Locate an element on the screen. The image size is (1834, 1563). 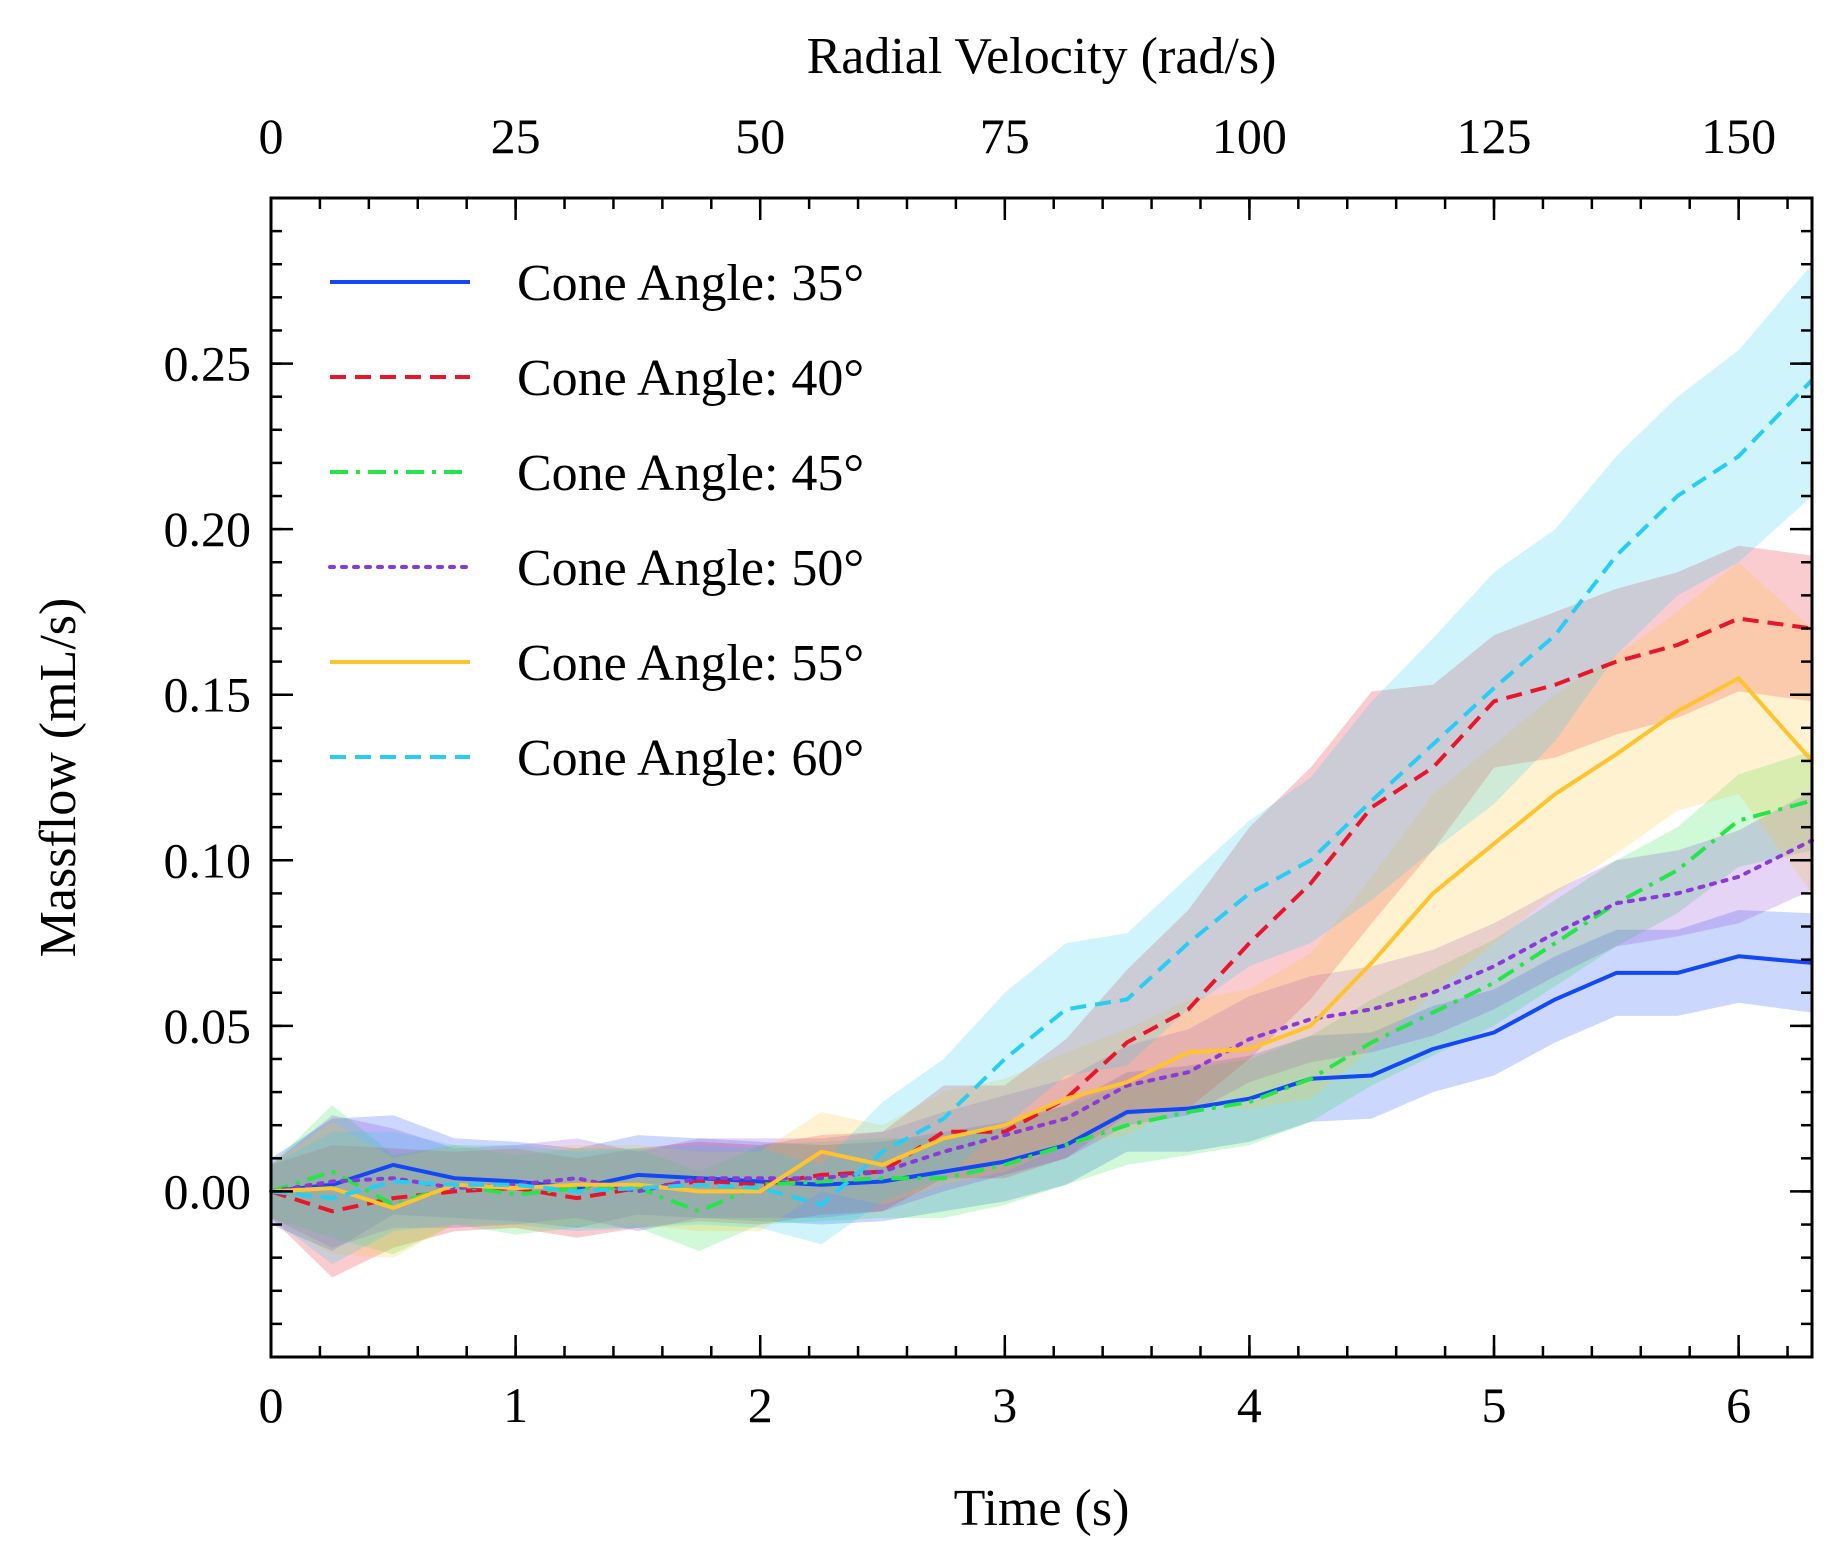
y-tick-label: 0.15 is located at coordinates (208, 695).